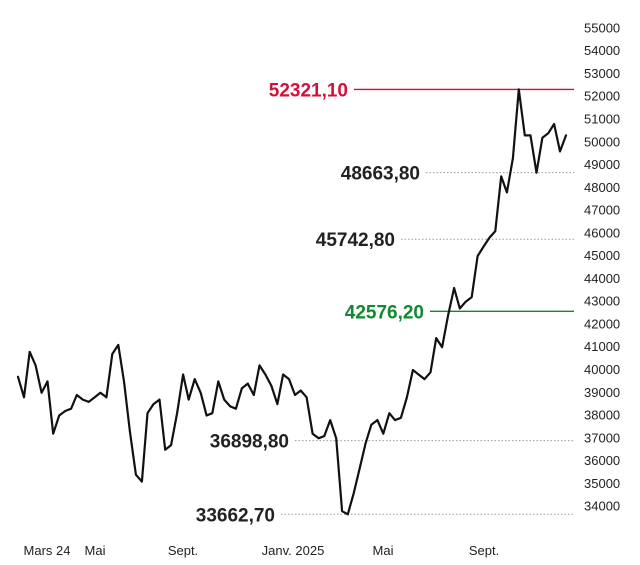  Describe the element at coordinates (47, 550) in the screenshot. I see `x-tick-label: Mars 24` at that location.